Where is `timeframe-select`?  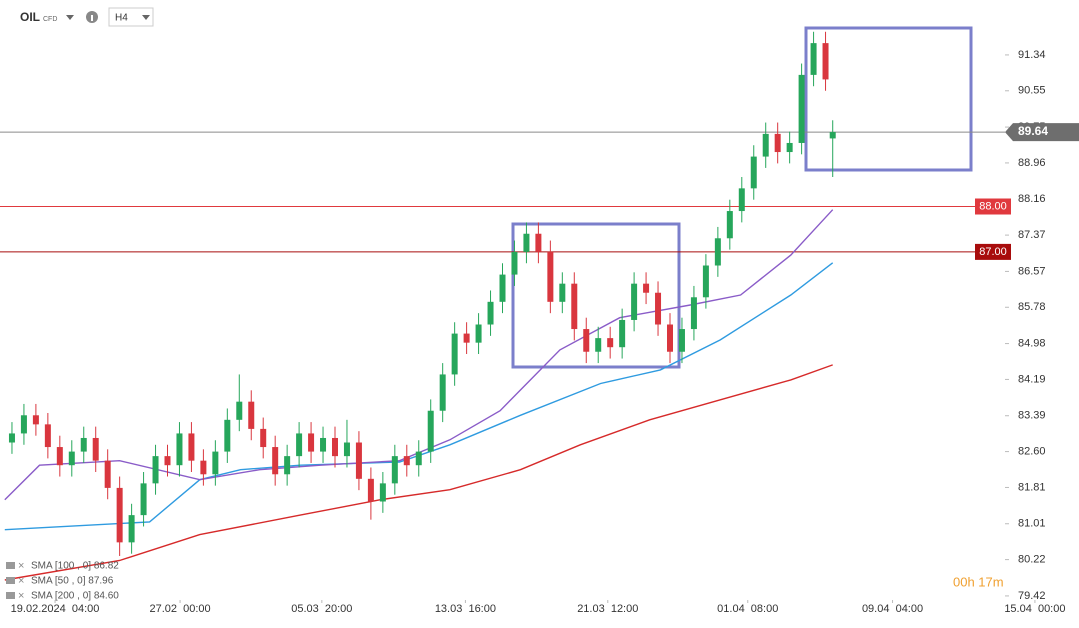 timeframe-select is located at coordinates (131, 17).